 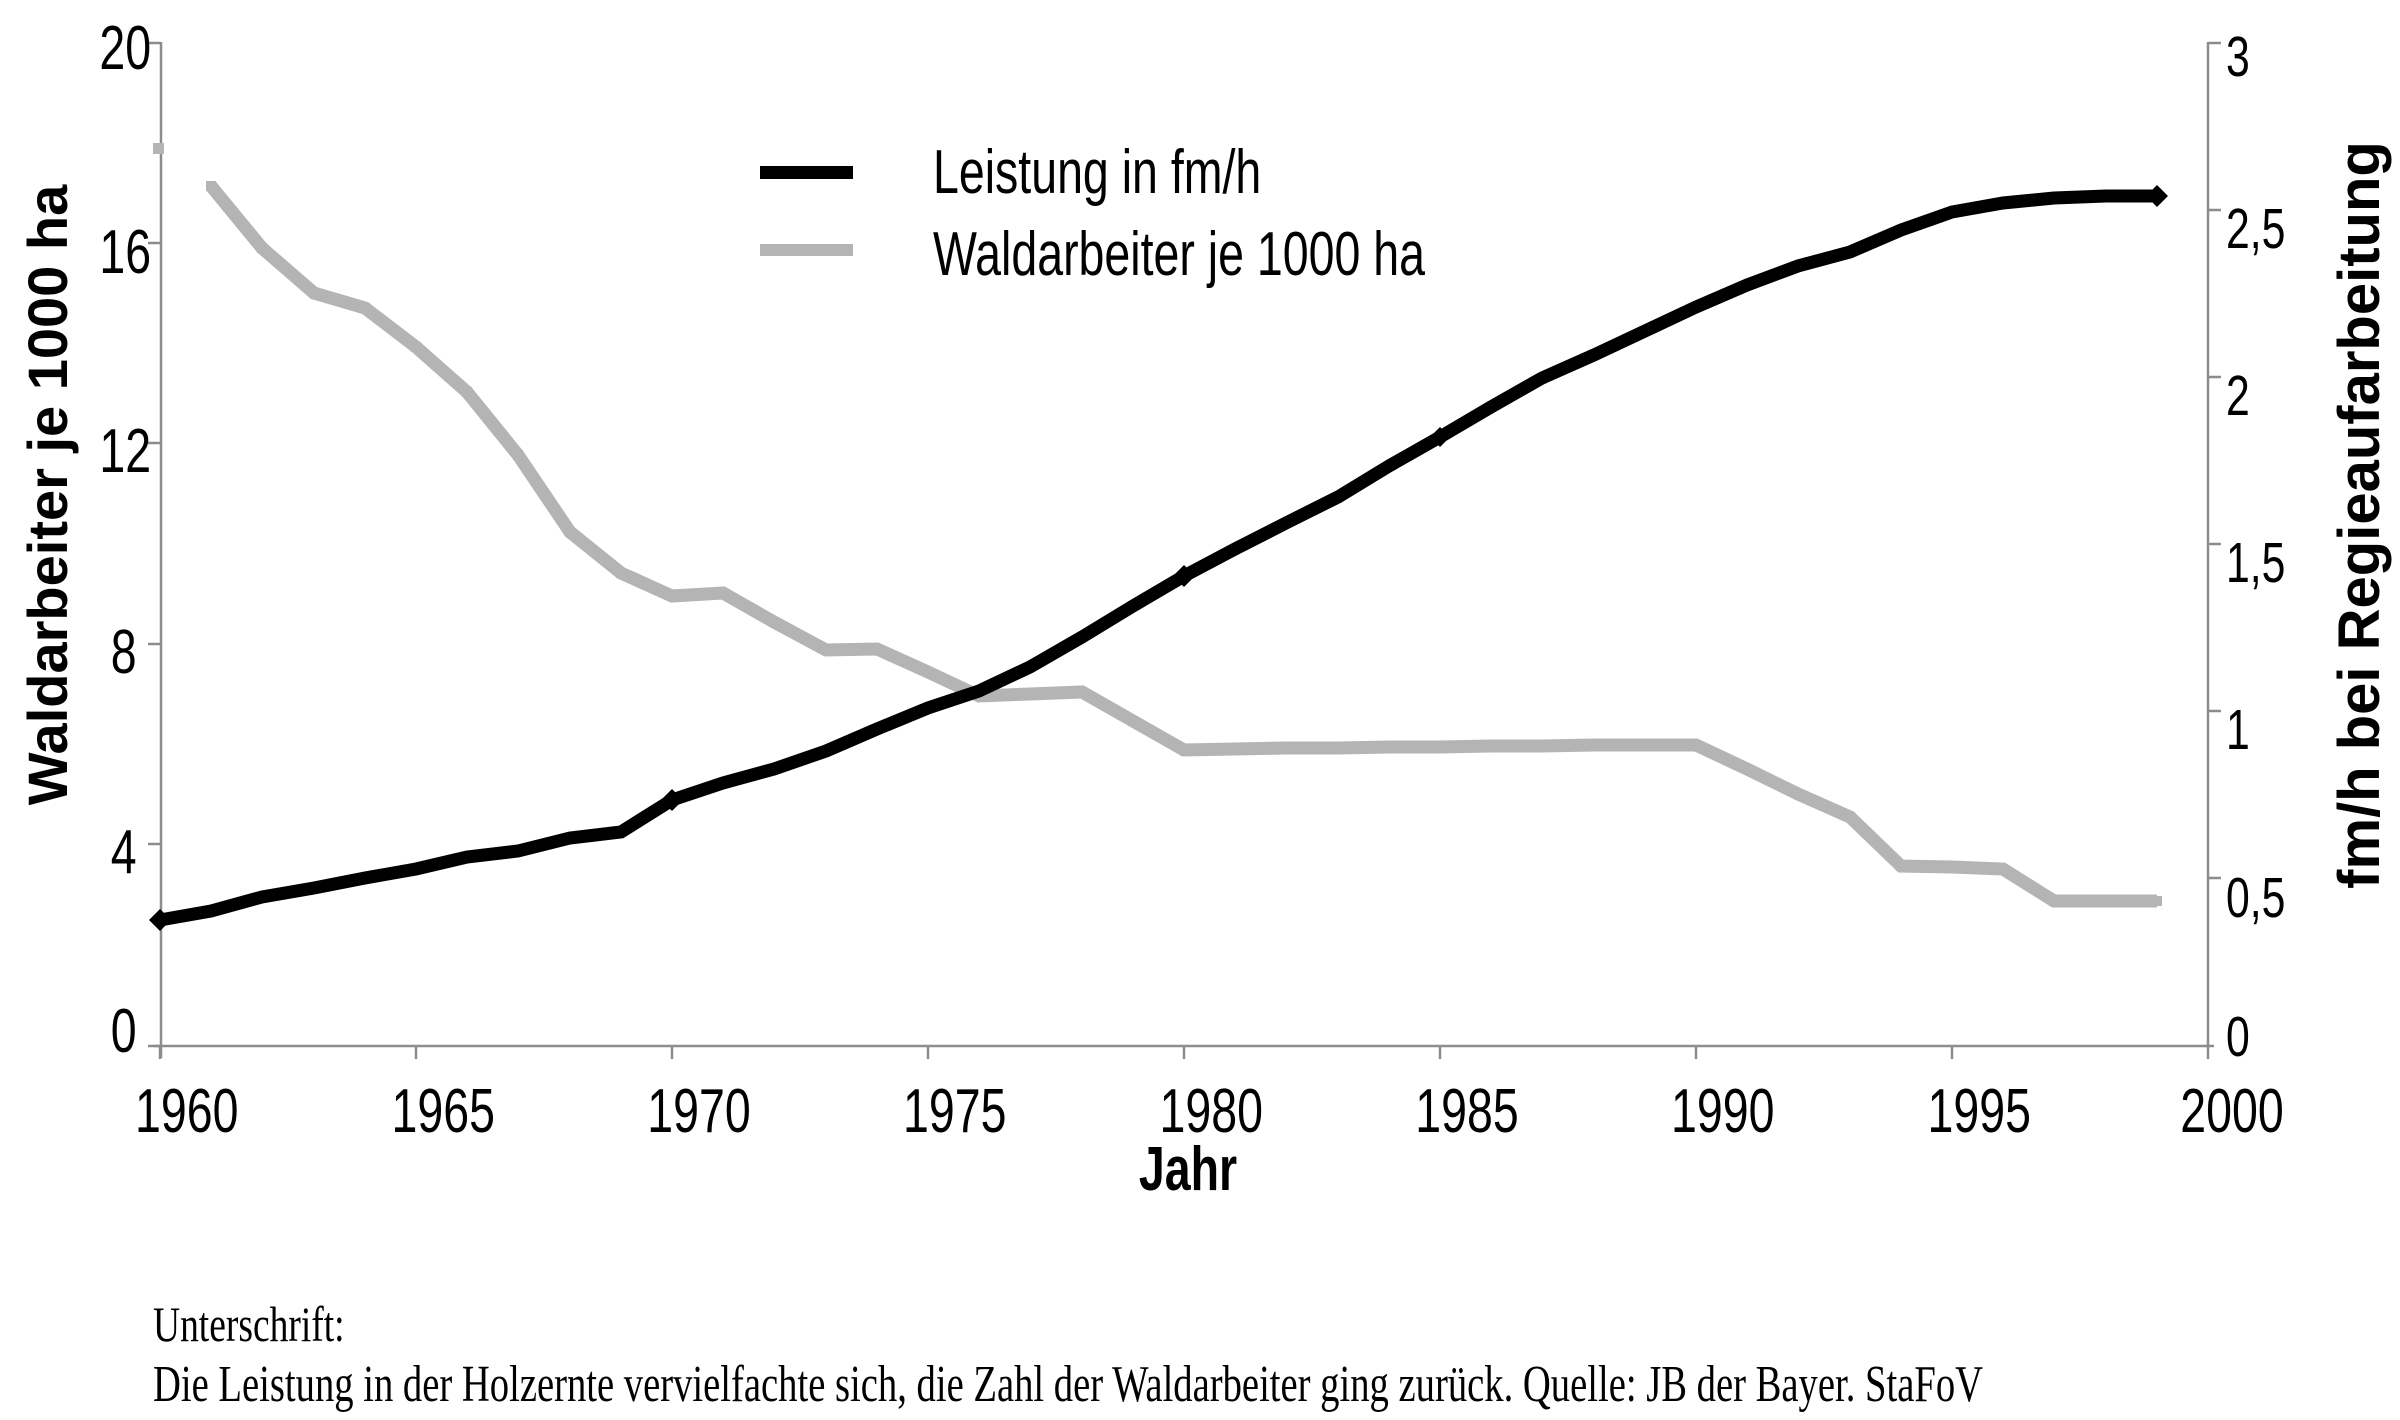 What do you see at coordinates (1097, 171) in the screenshot?
I see `svg-text: Leistung in fm/h` at bounding box center [1097, 171].